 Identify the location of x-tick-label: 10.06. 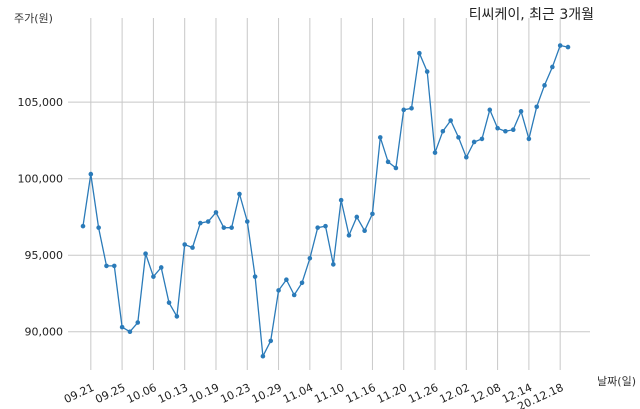
(142, 393).